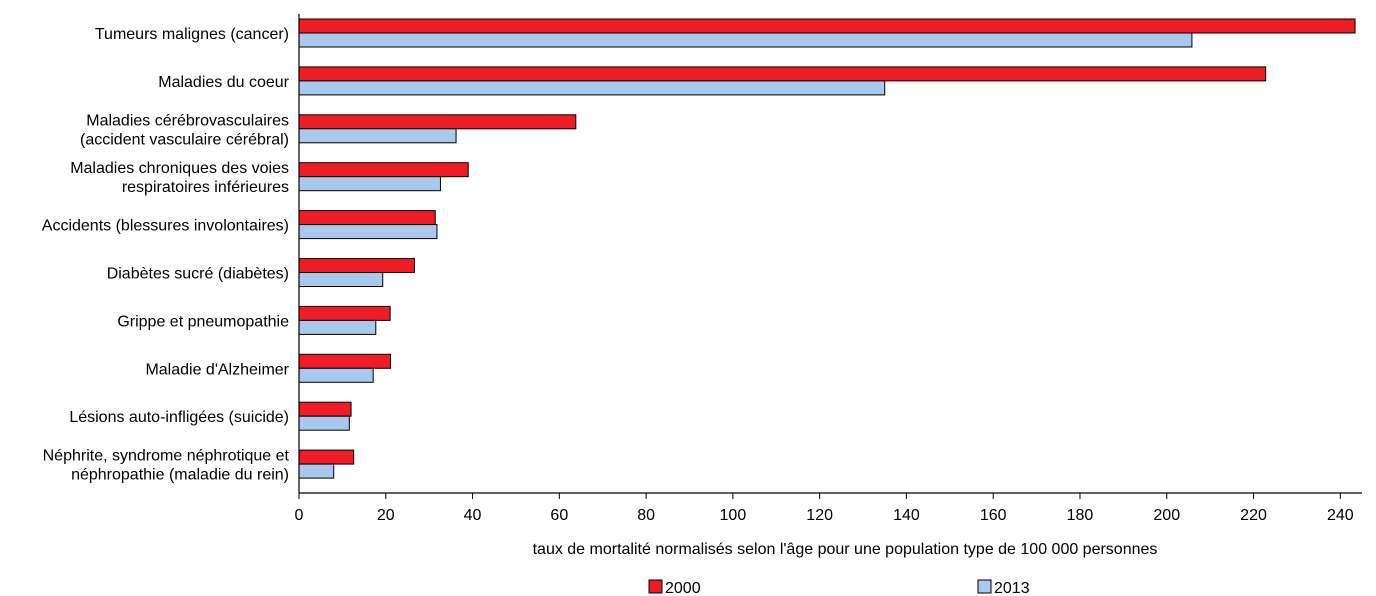 This screenshot has width=1376, height=596. What do you see at coordinates (1253, 515) in the screenshot?
I see `x-tick-label-11: 220` at bounding box center [1253, 515].